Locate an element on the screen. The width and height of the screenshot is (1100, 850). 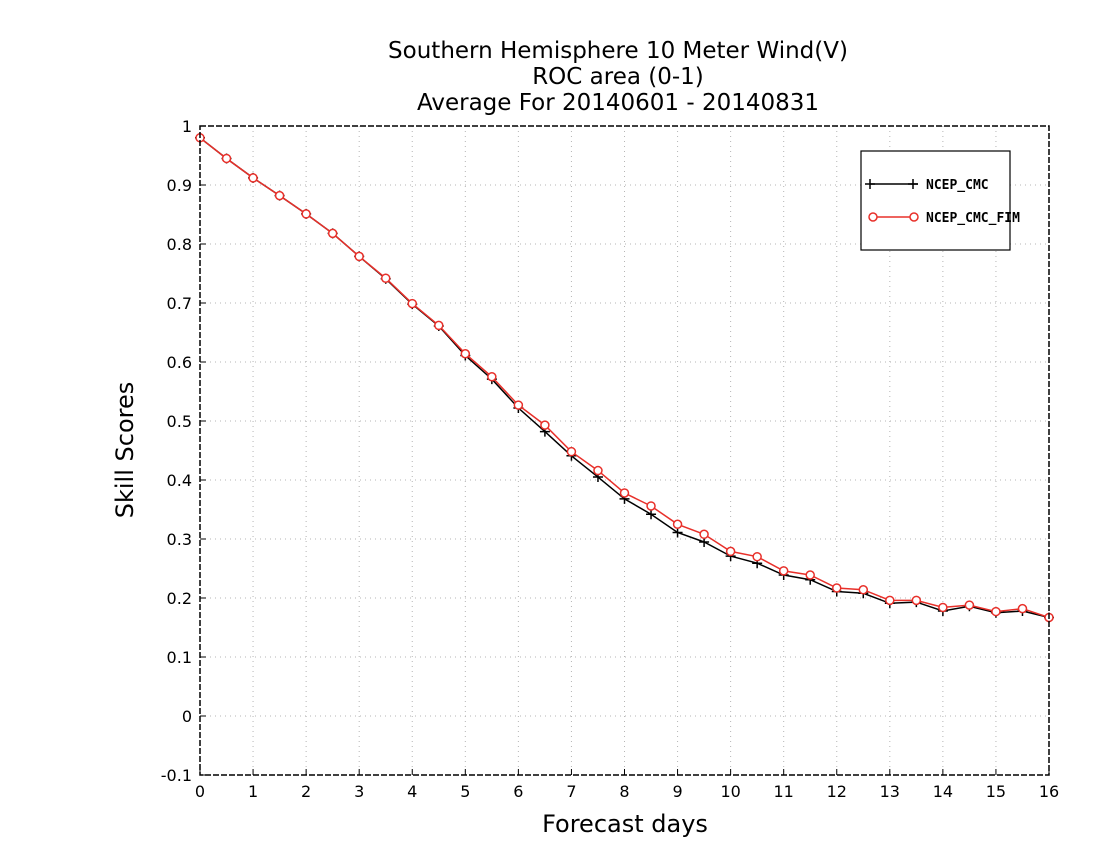
x-tick-labels: 0 1 2 3 4 5 6 7 8 9 10 11 12 13 14 15 16 is located at coordinates (627, 791).